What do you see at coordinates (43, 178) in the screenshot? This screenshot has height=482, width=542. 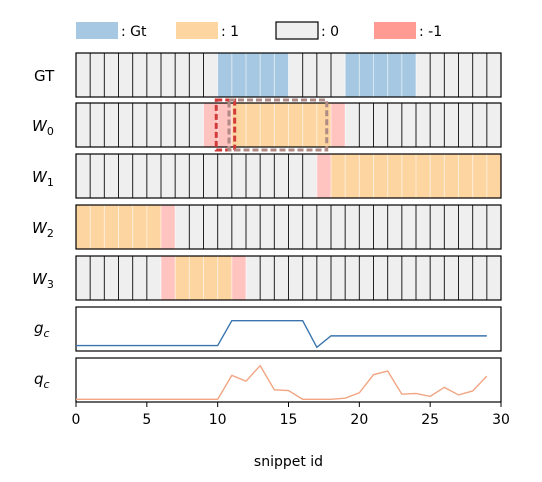 I see `row-label: W1` at bounding box center [43, 178].